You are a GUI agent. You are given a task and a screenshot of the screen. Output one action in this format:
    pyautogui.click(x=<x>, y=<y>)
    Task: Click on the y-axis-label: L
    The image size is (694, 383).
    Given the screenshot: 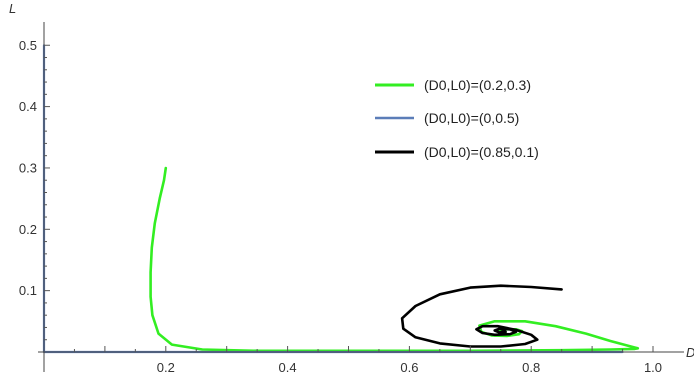 What is the action you would take?
    pyautogui.click(x=12, y=8)
    